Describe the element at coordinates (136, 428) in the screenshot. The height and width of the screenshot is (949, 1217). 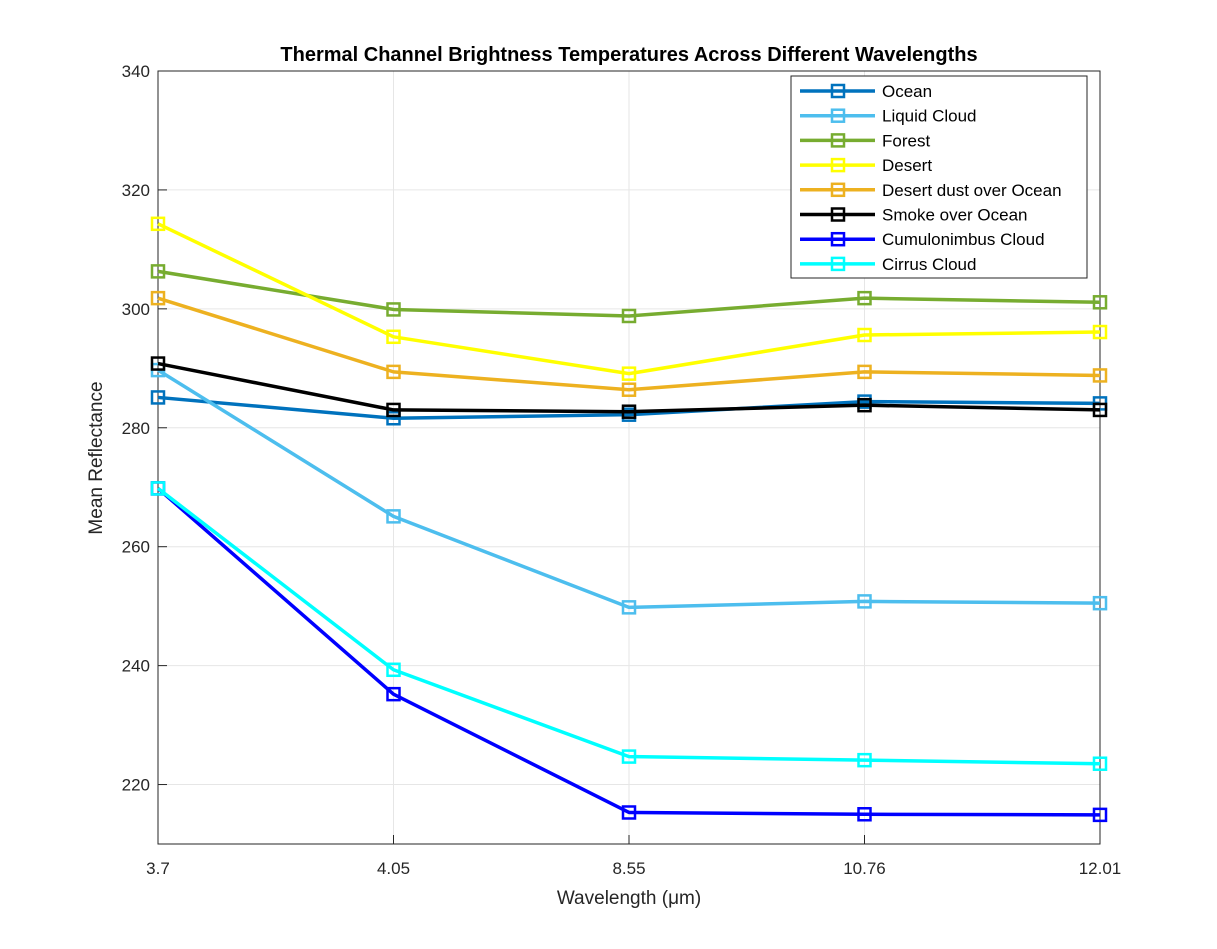
I see `y-tick-label: 280` at that location.